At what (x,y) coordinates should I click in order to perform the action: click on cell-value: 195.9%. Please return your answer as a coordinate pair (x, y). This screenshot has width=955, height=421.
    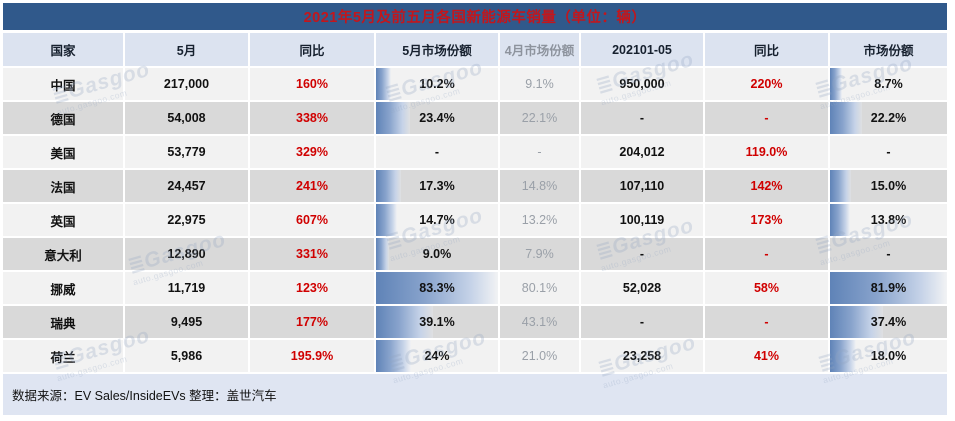
    Looking at the image, I should click on (312, 356).